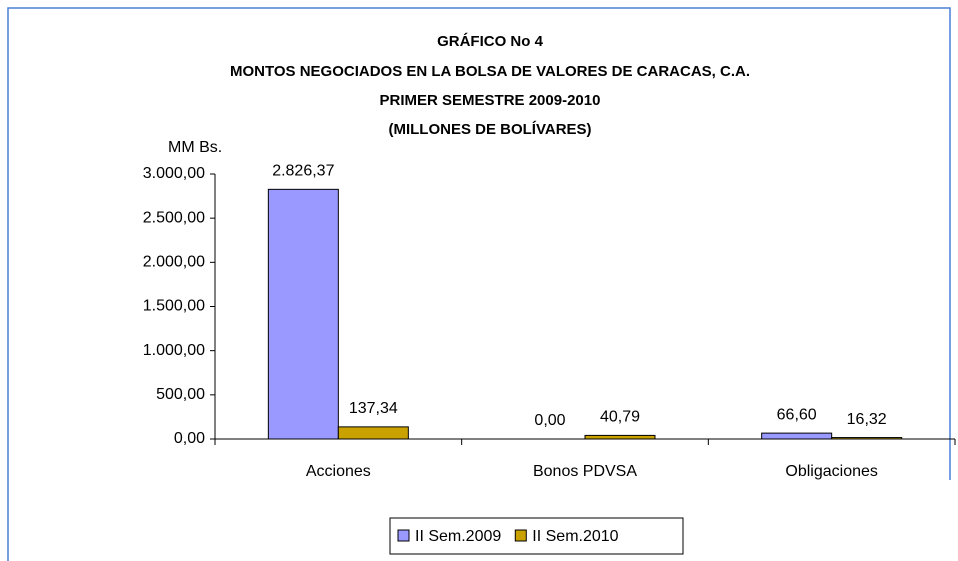 The width and height of the screenshot is (958, 561). I want to click on chart-title: PRIMER SEMESTRE 2009-2010, so click(490, 100).